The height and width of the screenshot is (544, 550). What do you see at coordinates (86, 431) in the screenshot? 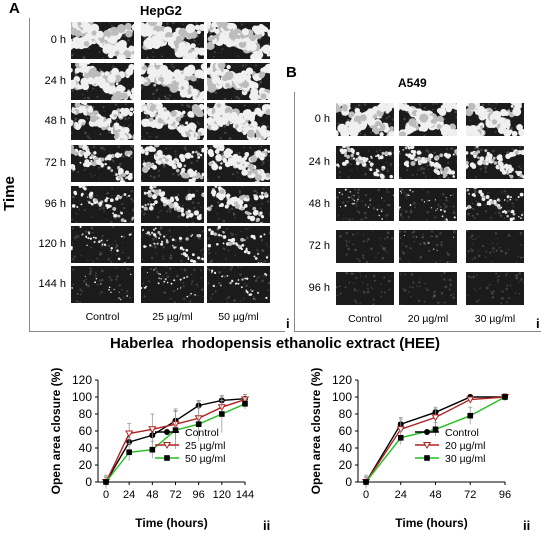
I see `y-tick-label: 60` at bounding box center [86, 431].